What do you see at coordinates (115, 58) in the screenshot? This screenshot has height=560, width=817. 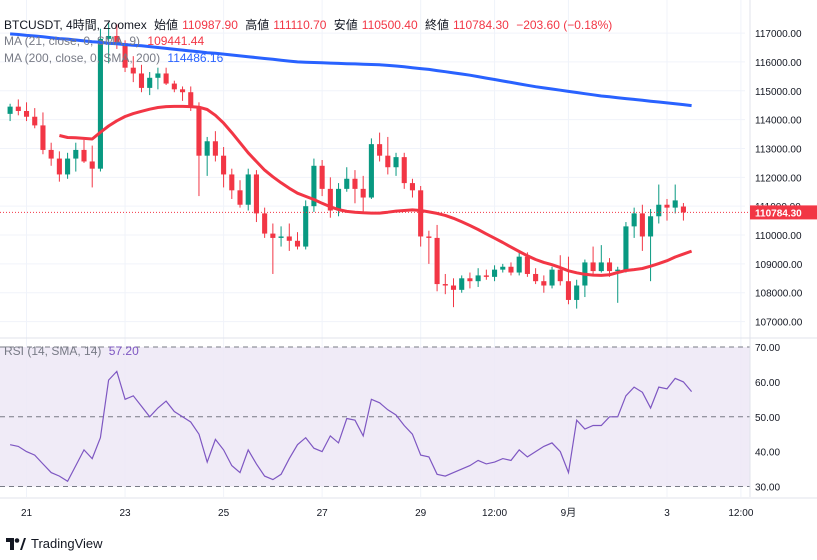 I see `ma200-legend: MA (200, close, 0, SMA, 200) 114486.16` at bounding box center [115, 58].